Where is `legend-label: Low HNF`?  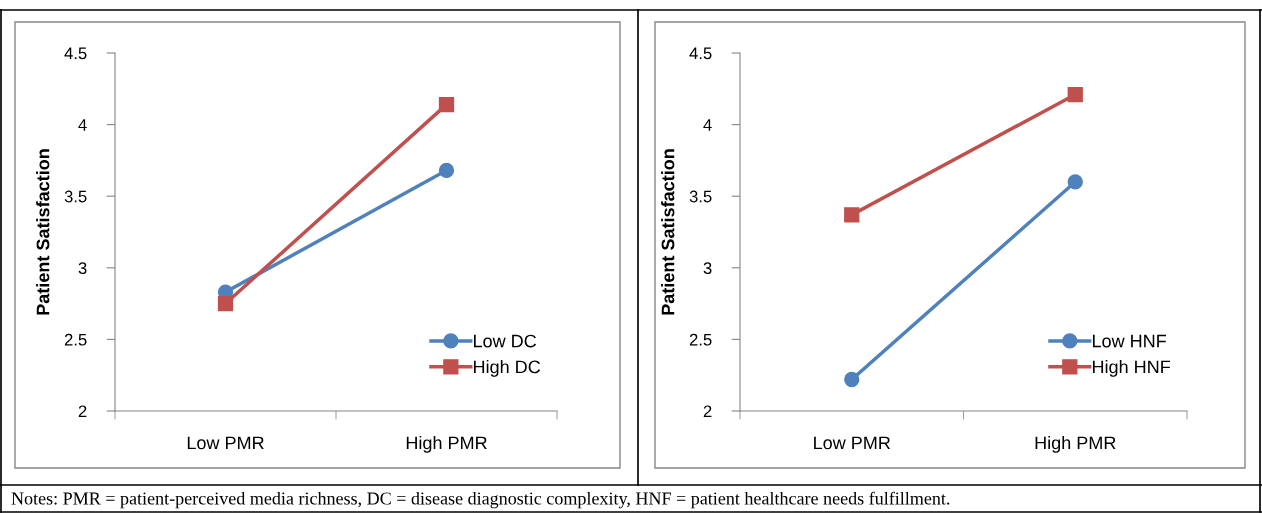 legend-label: Low HNF is located at coordinates (1129, 341).